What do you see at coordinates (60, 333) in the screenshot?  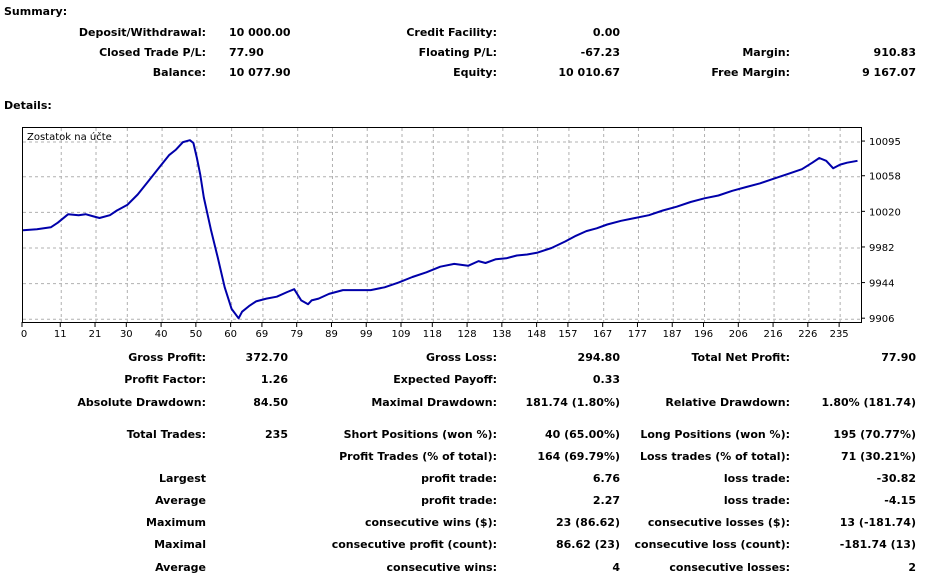 I see `x-tick-label: 11` at bounding box center [60, 333].